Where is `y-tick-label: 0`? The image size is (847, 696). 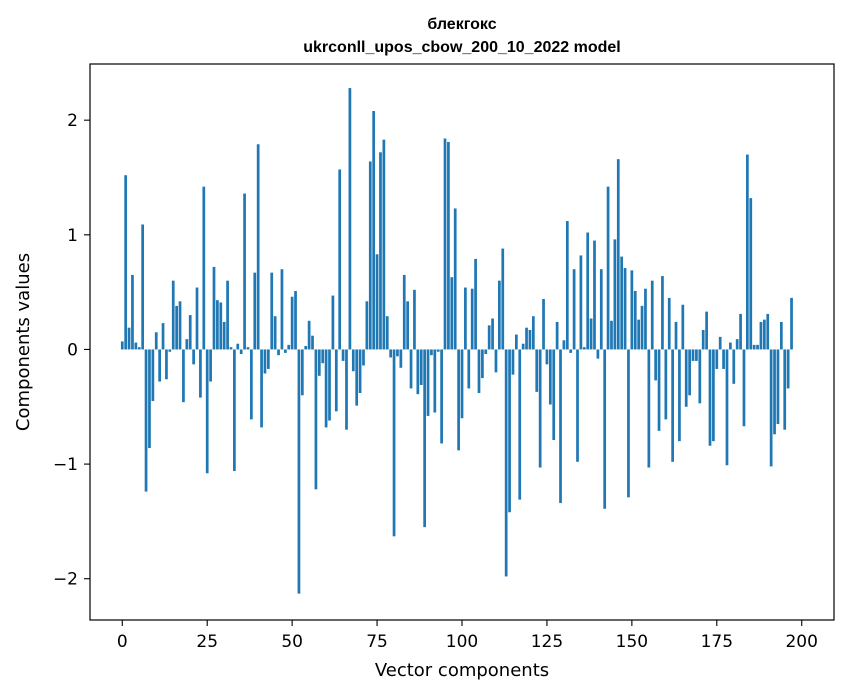 y-tick-label: 0 is located at coordinates (72, 350).